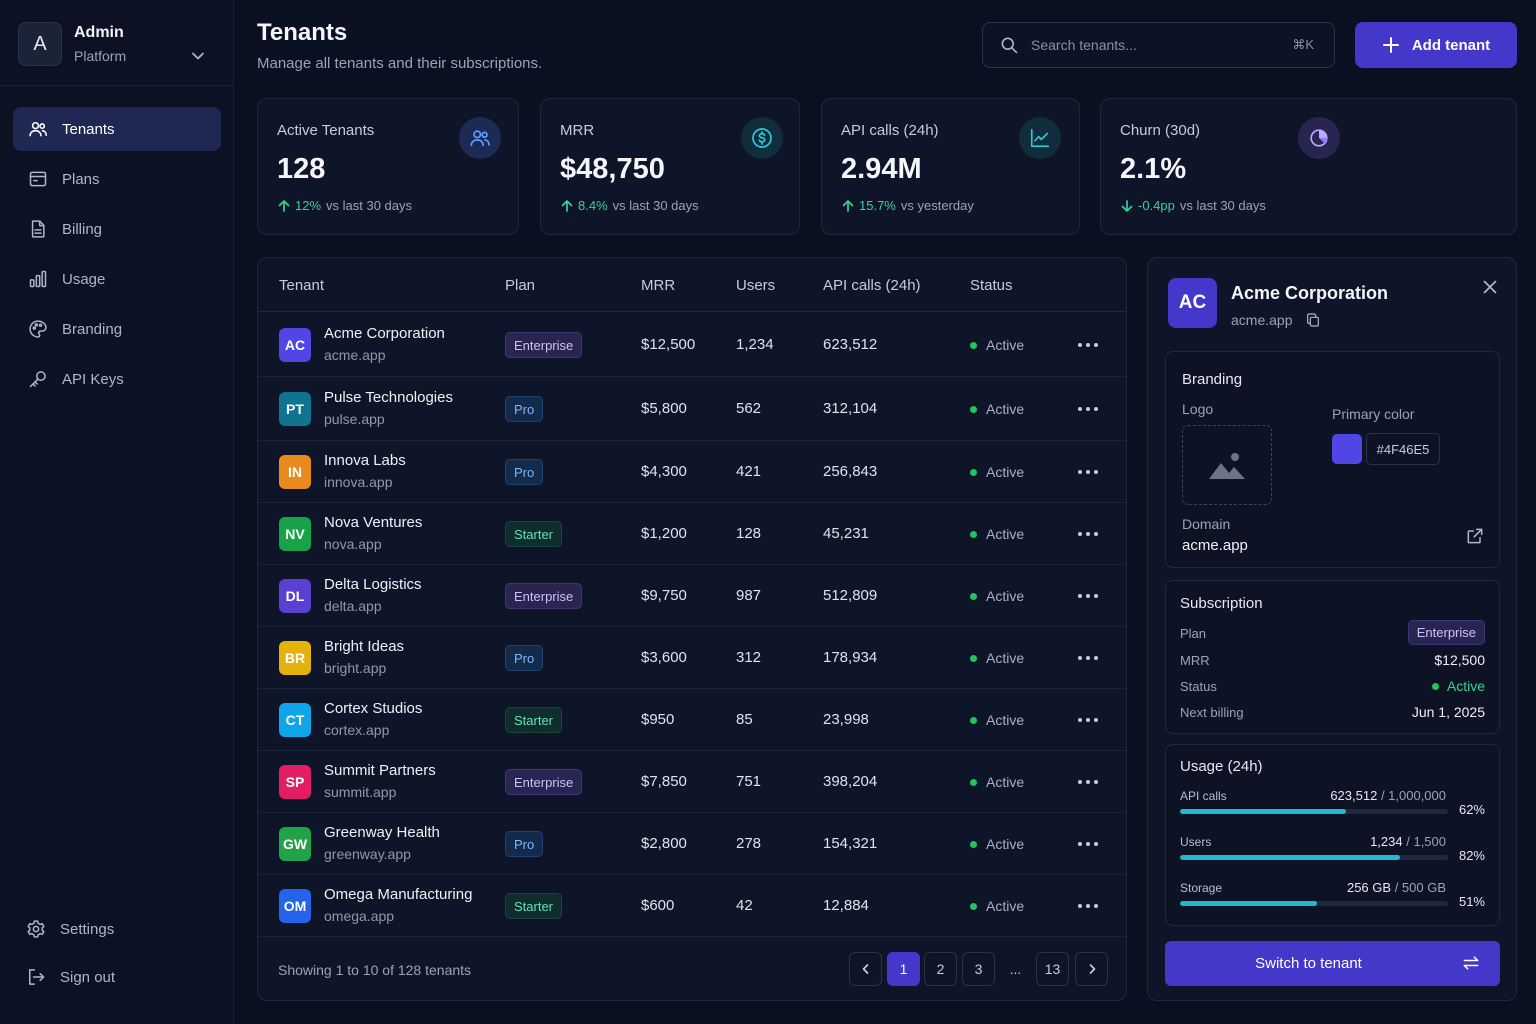  Describe the element at coordinates (117, 977) in the screenshot. I see `sidebar-item-sign-out: Sign out` at that location.